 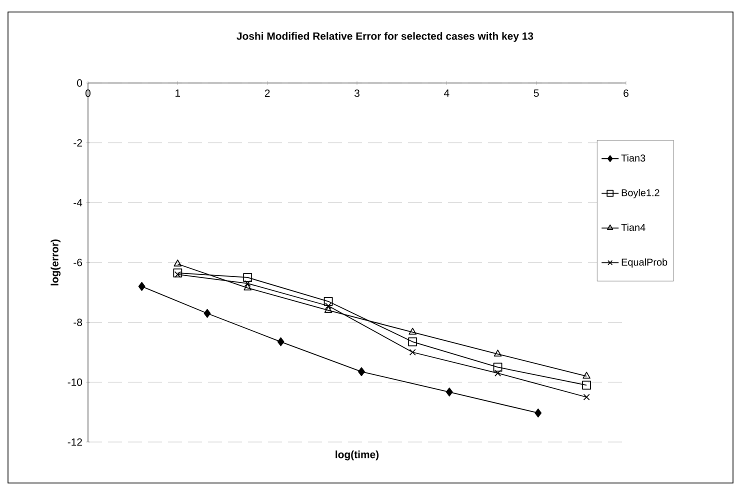 What do you see at coordinates (78, 322) in the screenshot?
I see `y-tick-label: -8` at bounding box center [78, 322].